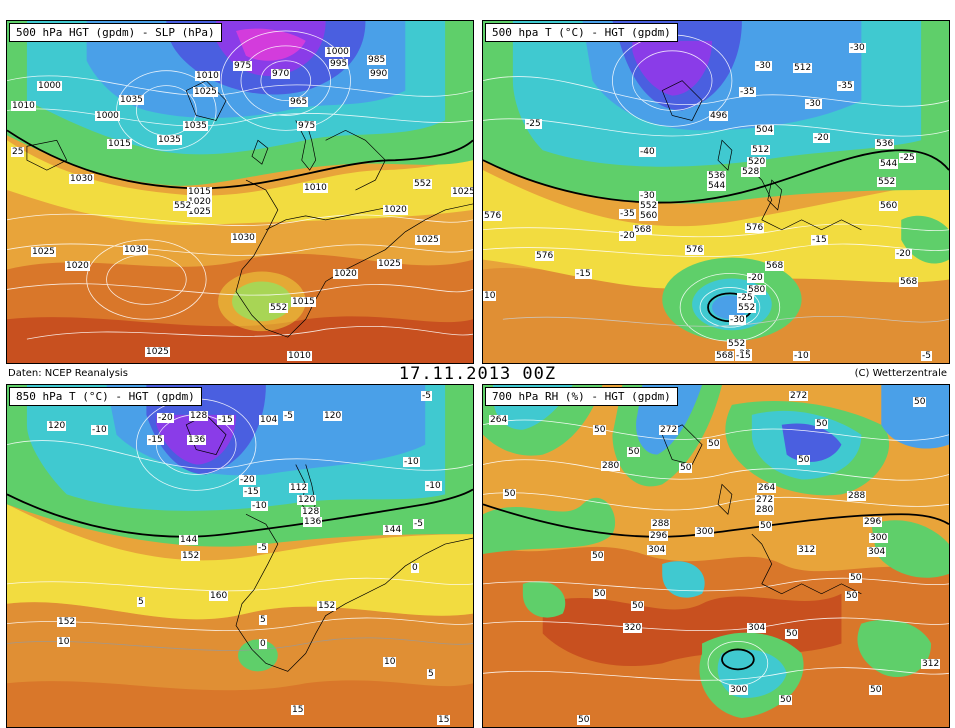 The height and width of the screenshot is (728, 955). Describe the element at coordinates (659, 536) in the screenshot. I see `contour-label: 296` at that location.